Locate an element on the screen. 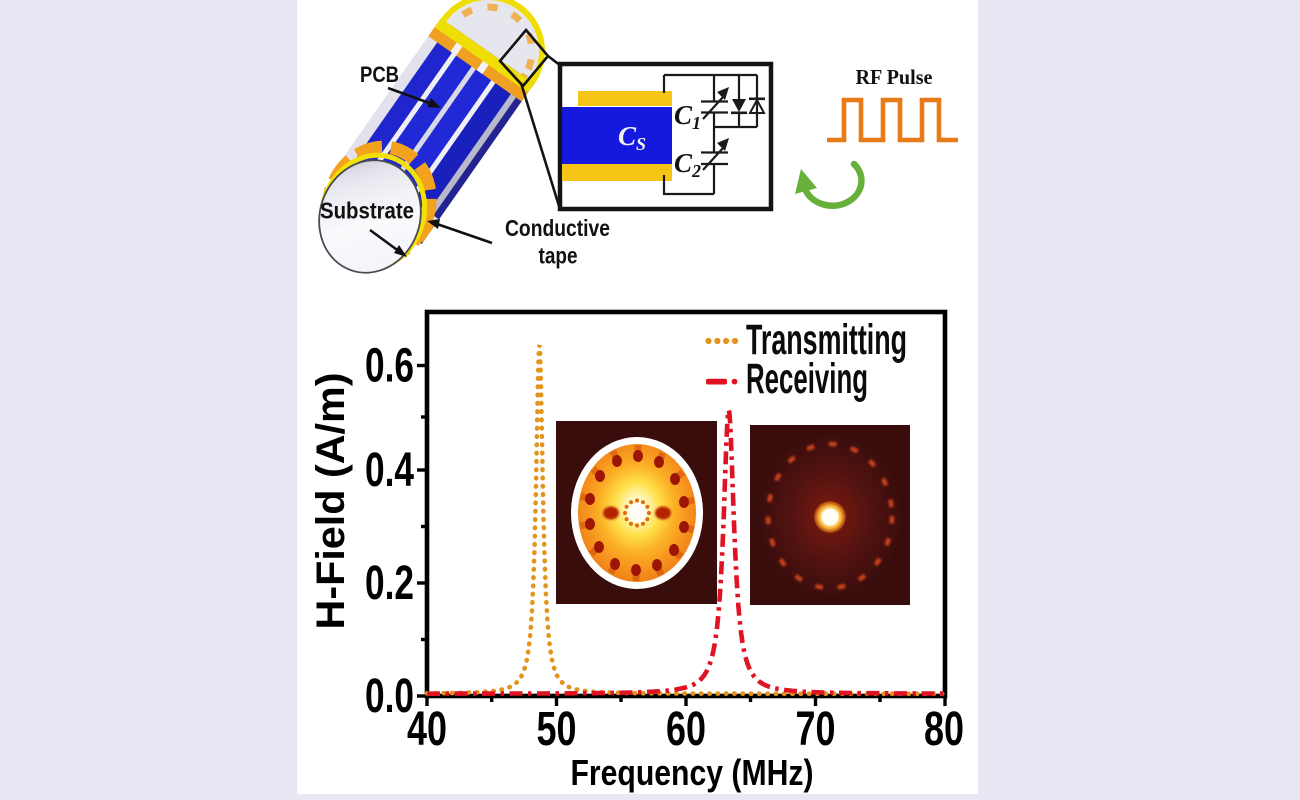 This screenshot has width=1300, height=800. svg-text: 60 is located at coordinates (686, 729).